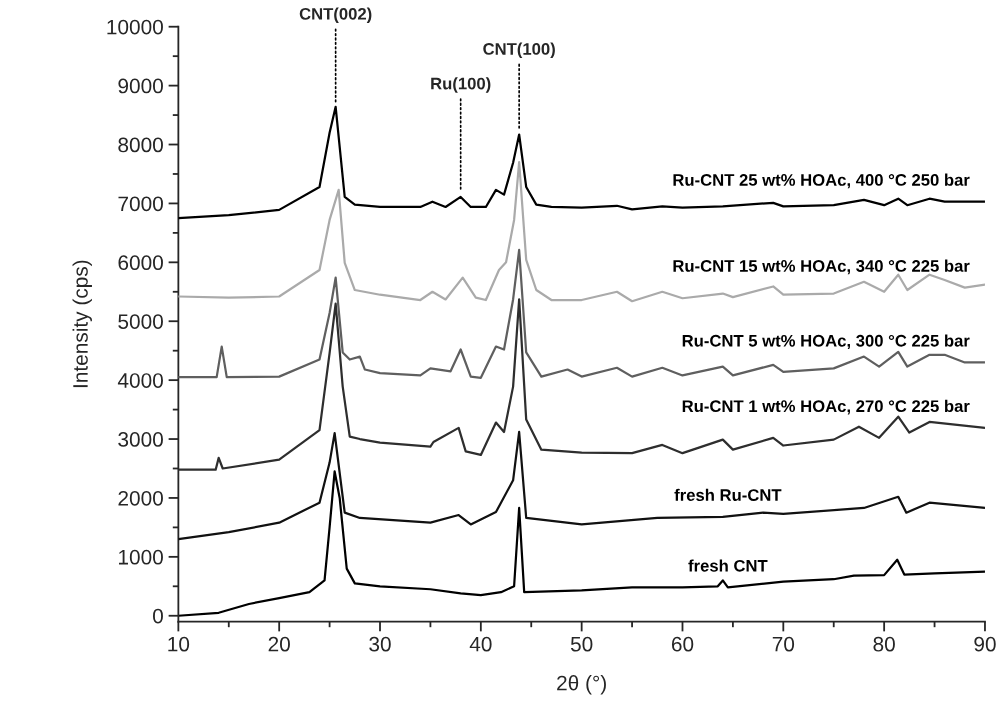 This screenshot has width=1002, height=722. What do you see at coordinates (279, 644) in the screenshot?
I see `x-tick-label: 20` at bounding box center [279, 644].